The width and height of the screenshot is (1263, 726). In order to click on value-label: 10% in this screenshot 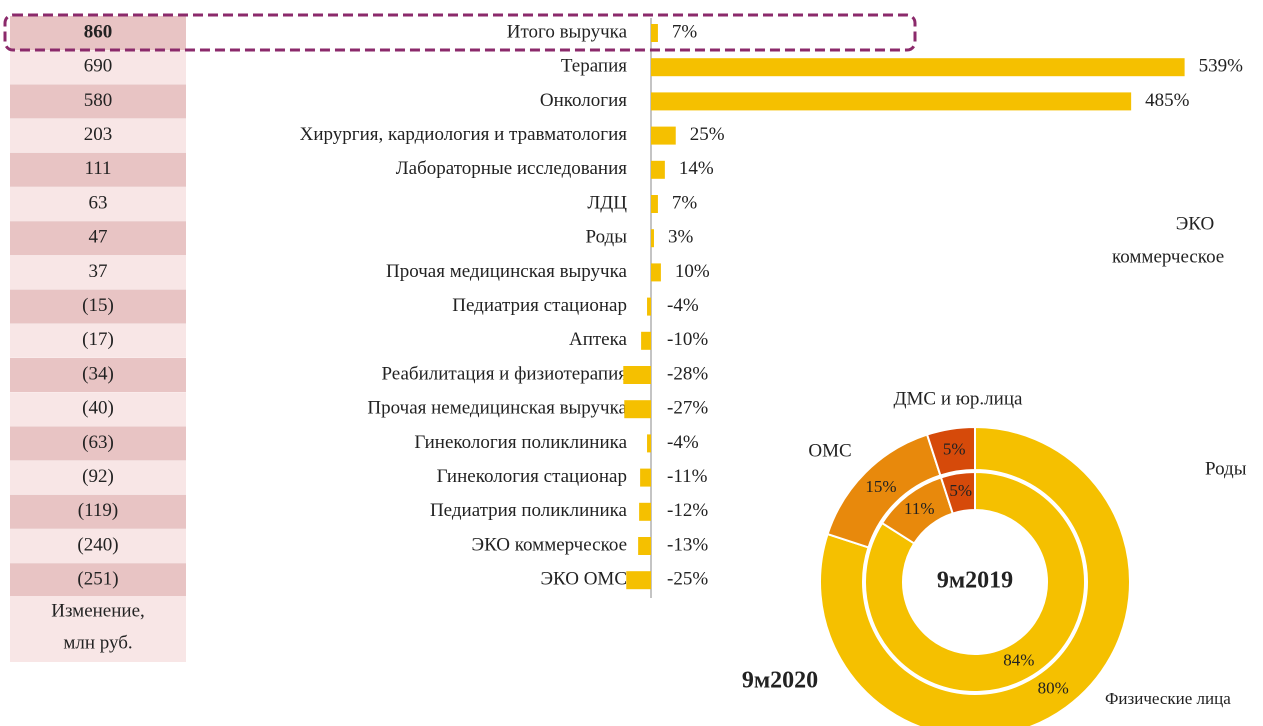, I will do `click(692, 271)`.